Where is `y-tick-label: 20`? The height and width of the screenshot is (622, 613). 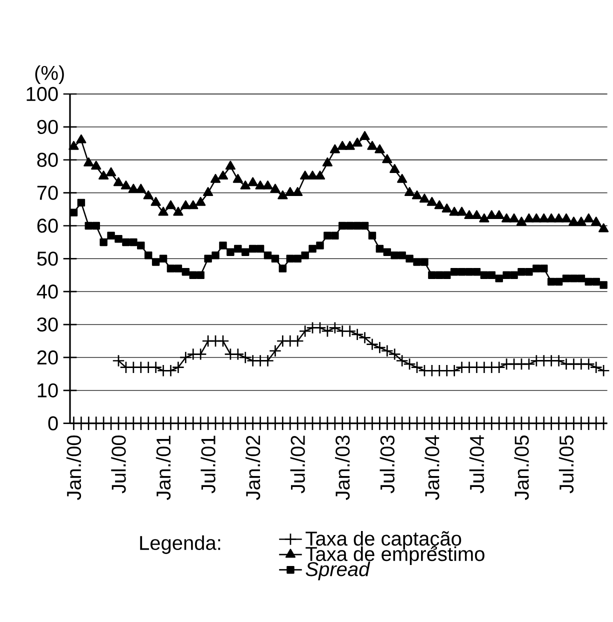
y-tick-label: 20 is located at coordinates (47, 357).